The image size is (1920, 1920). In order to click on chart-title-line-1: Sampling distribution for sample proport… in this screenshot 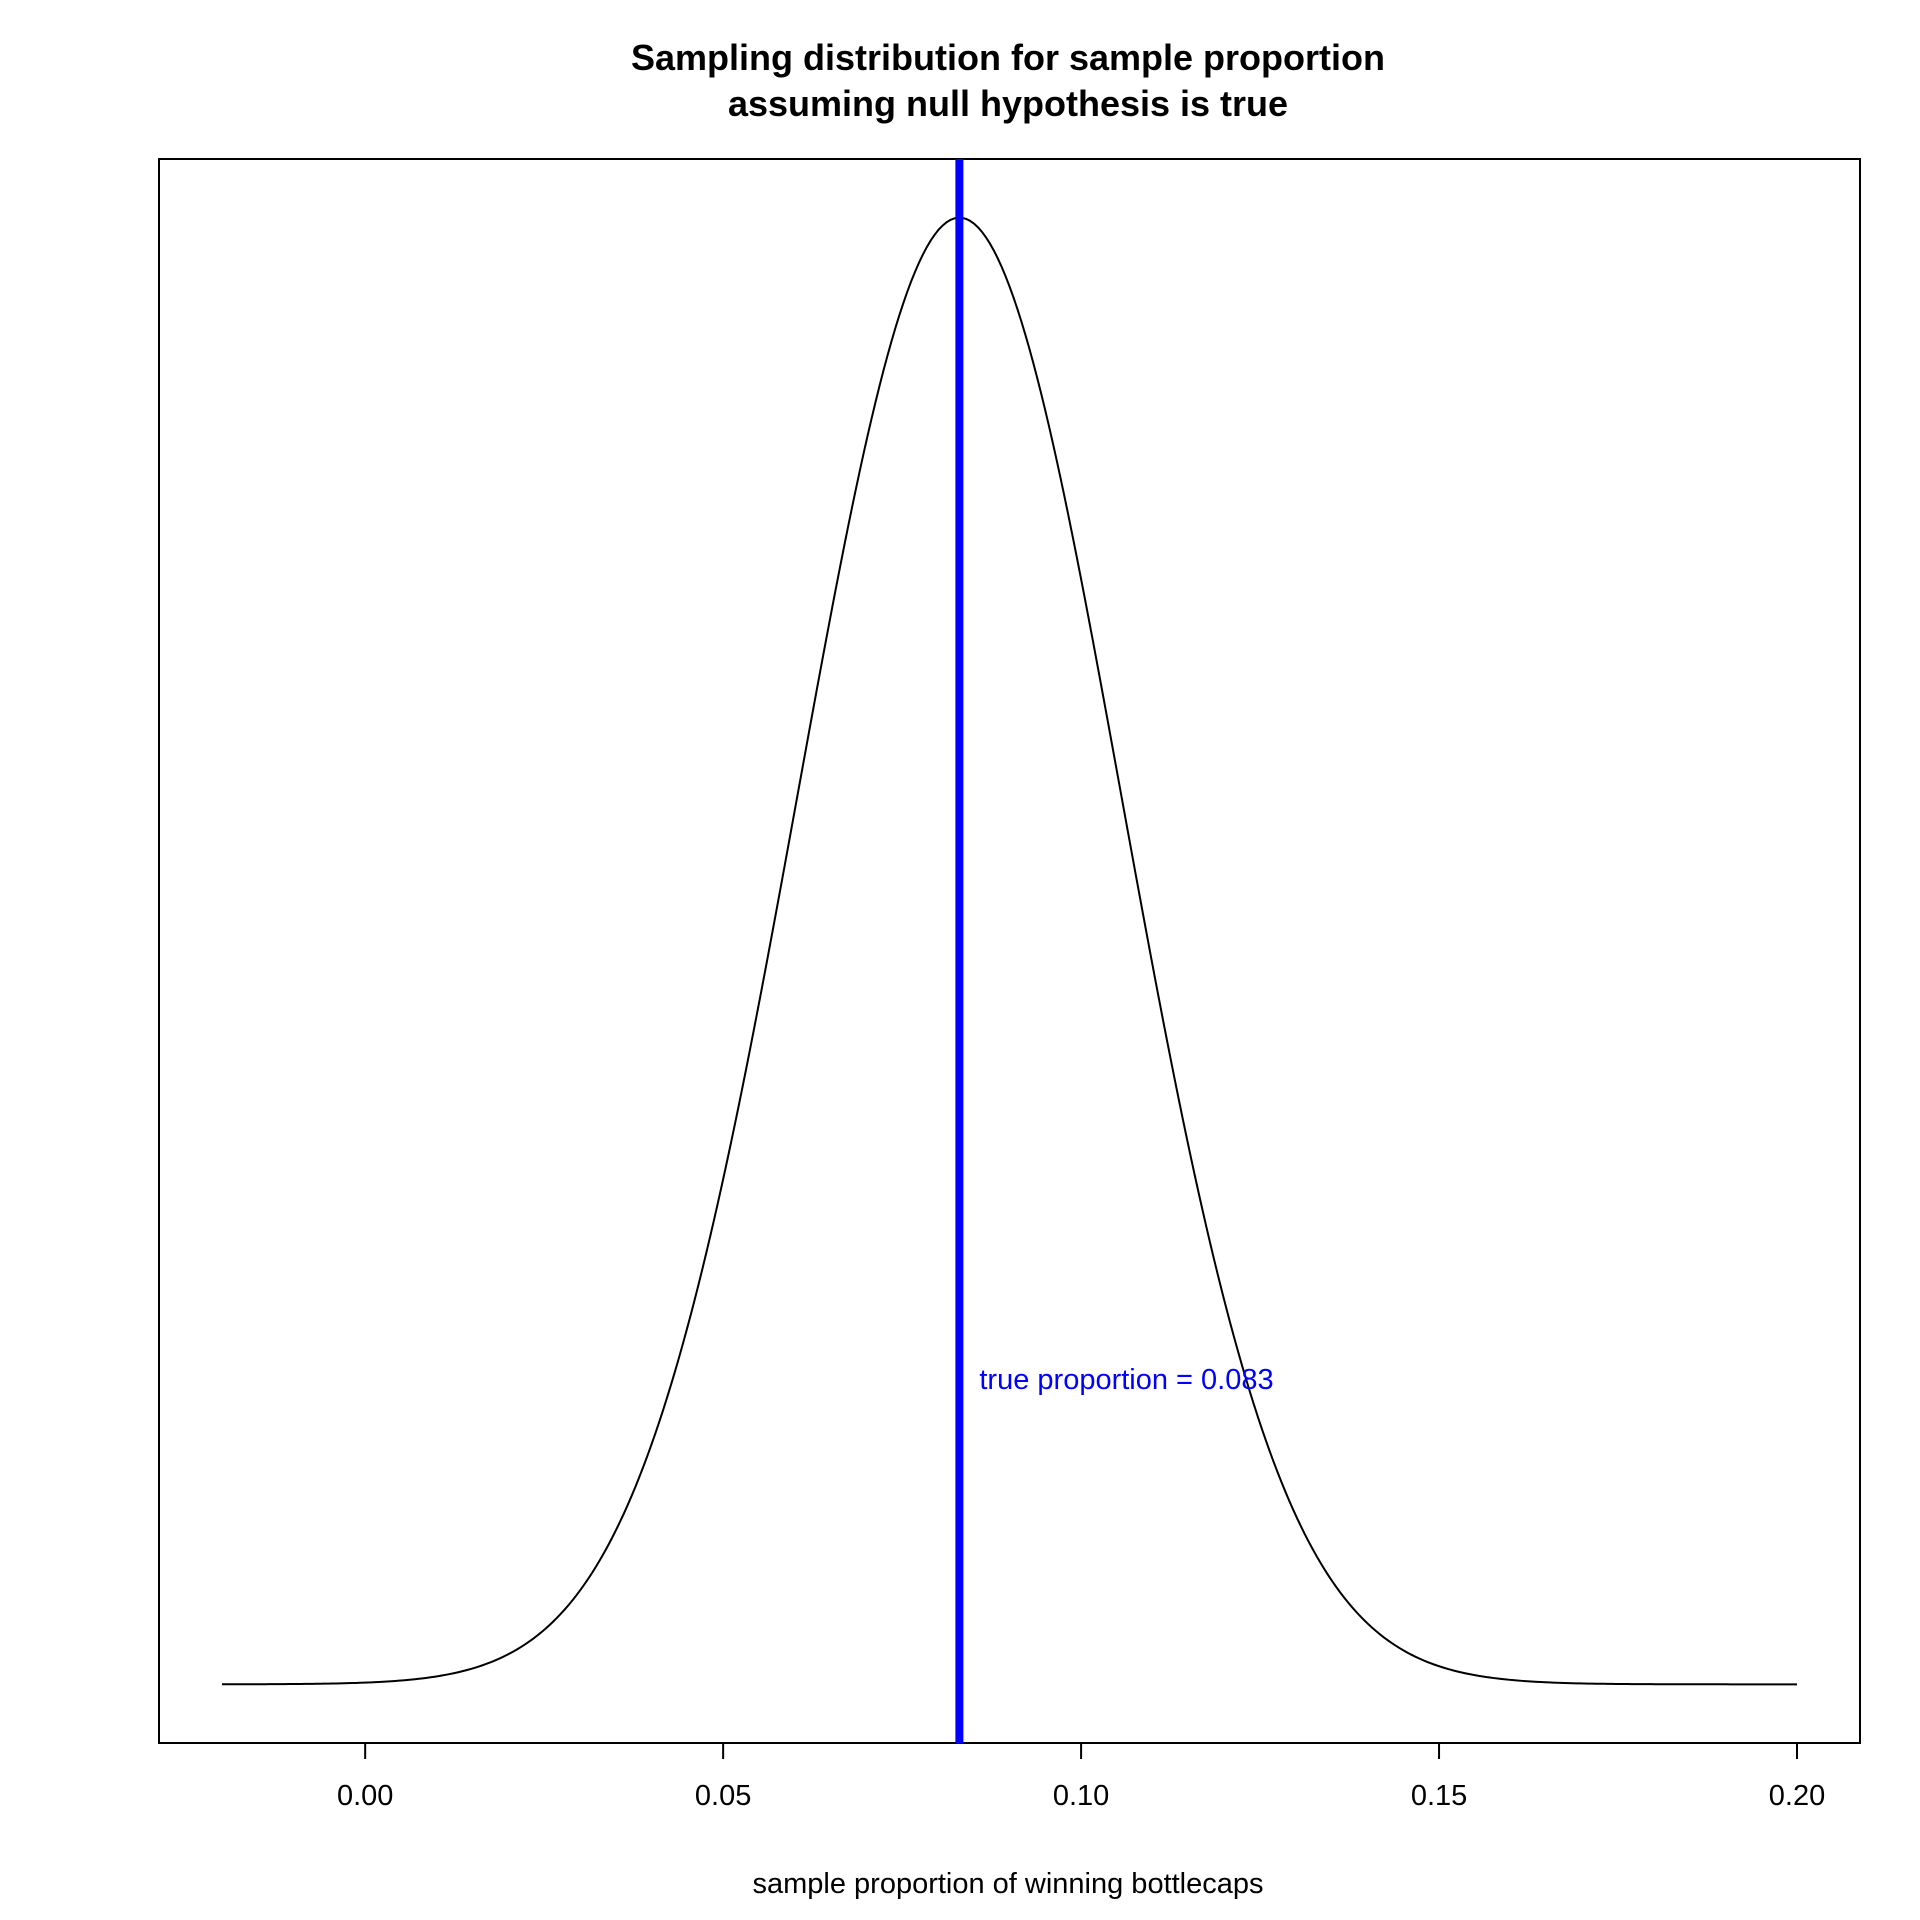, I will do `click(1008, 57)`.